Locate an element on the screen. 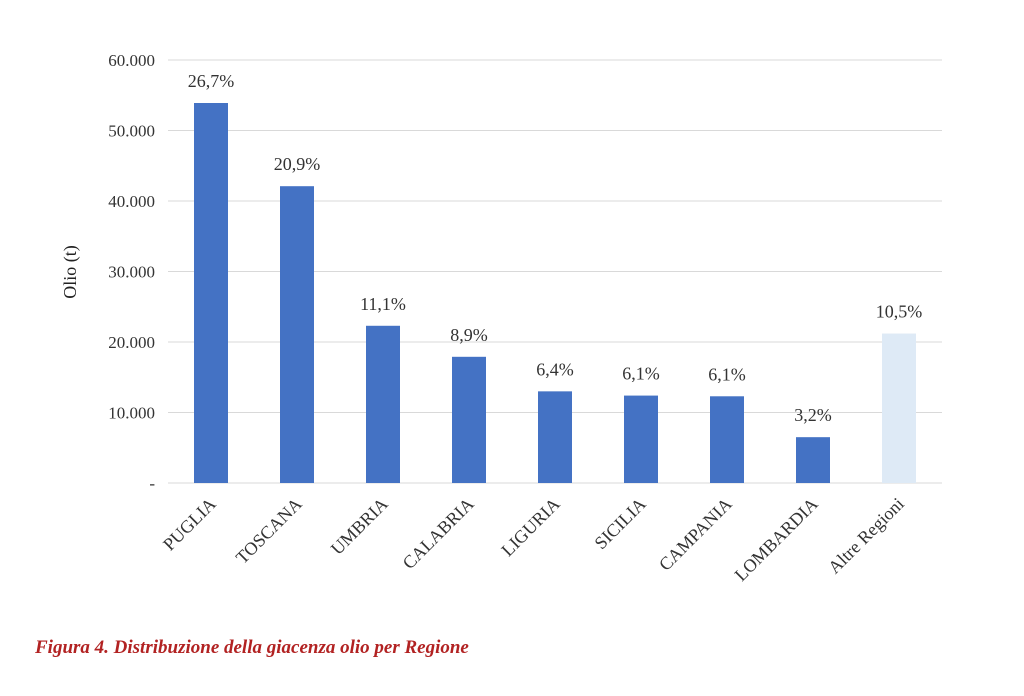 This screenshot has height=696, width=1024. y-axis-label: Olio (t) is located at coordinates (70, 272).